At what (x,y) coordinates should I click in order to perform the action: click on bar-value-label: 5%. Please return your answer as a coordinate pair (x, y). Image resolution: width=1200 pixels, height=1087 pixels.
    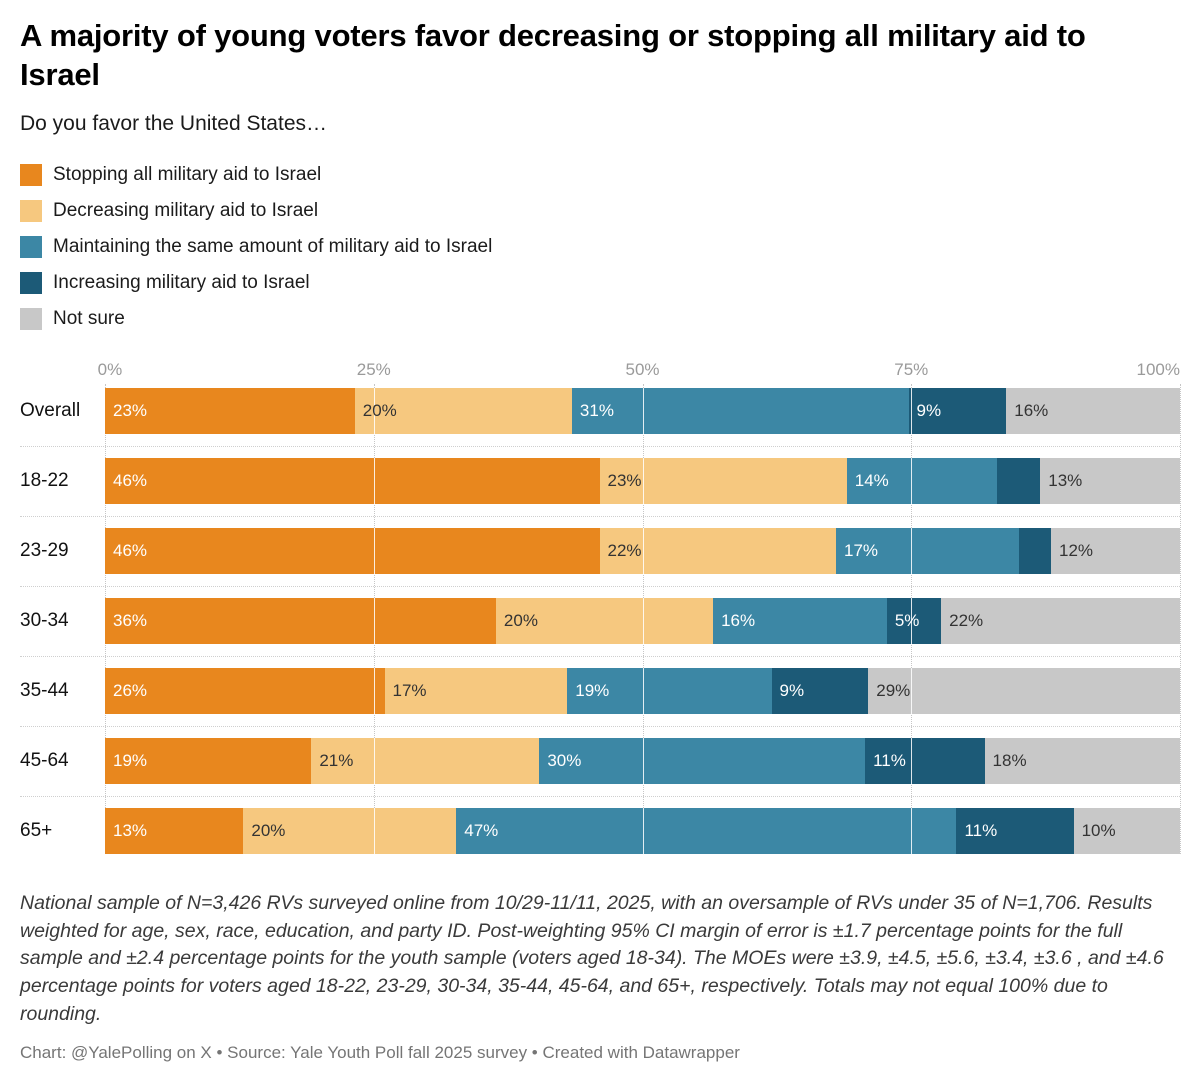
    Looking at the image, I should click on (907, 621).